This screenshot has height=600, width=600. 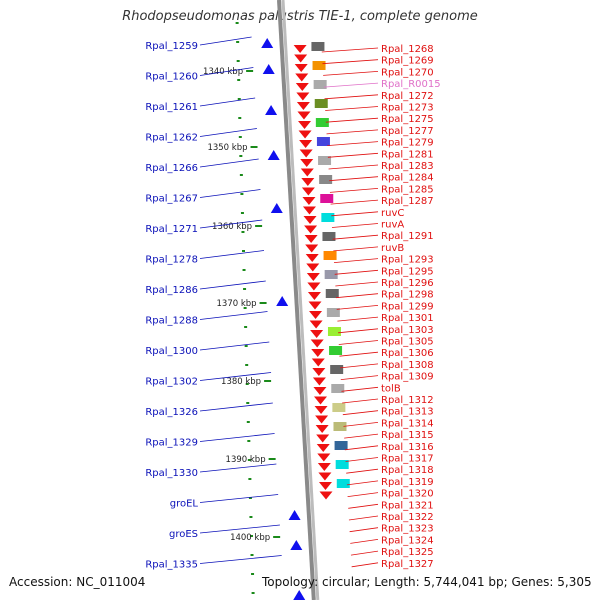 What do you see at coordinates (407, 283) in the screenshot?
I see `right-gene-label: Rpal_1296` at bounding box center [407, 283].